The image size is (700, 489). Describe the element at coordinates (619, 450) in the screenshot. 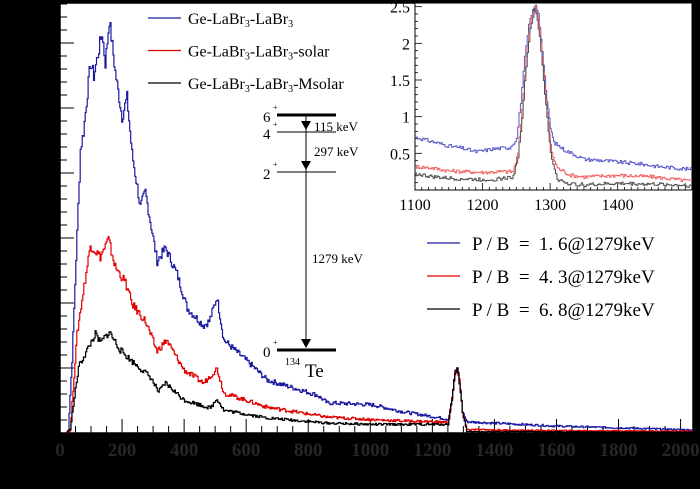

I see `x-tick-label: 1800` at that location.